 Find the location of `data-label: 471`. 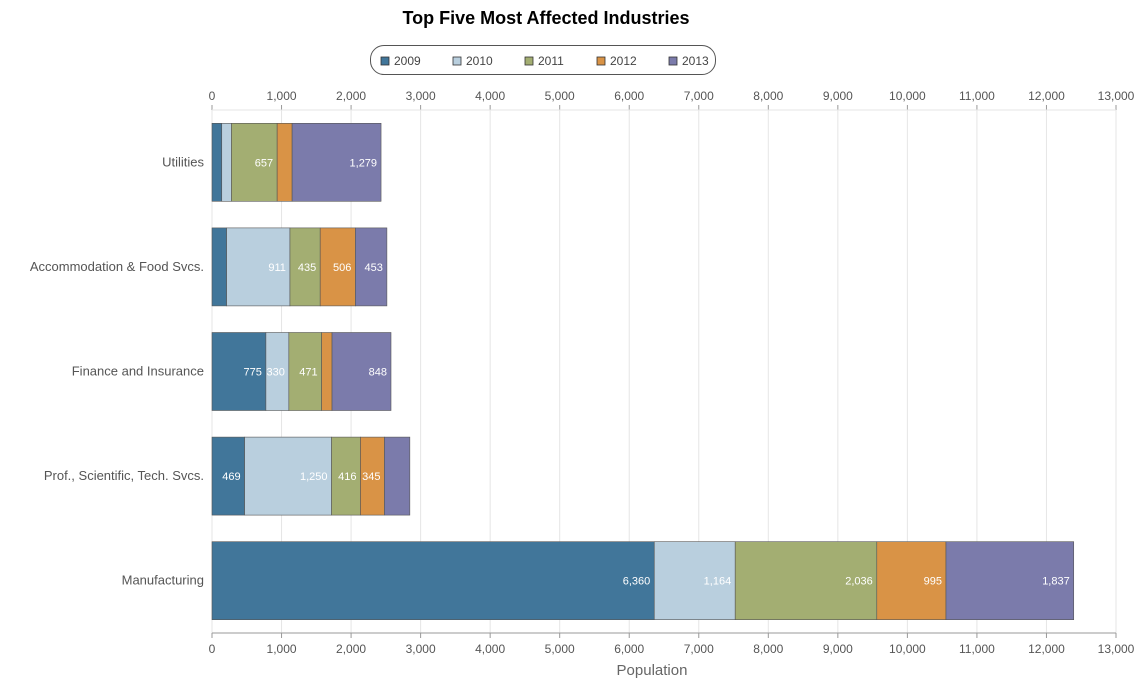

data-label: 471 is located at coordinates (308, 373).